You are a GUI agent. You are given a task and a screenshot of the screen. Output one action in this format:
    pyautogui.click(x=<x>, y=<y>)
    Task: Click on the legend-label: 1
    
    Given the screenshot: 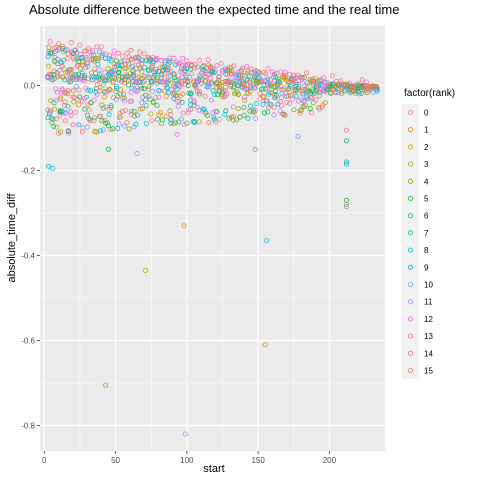 What is the action you would take?
    pyautogui.click(x=426, y=130)
    